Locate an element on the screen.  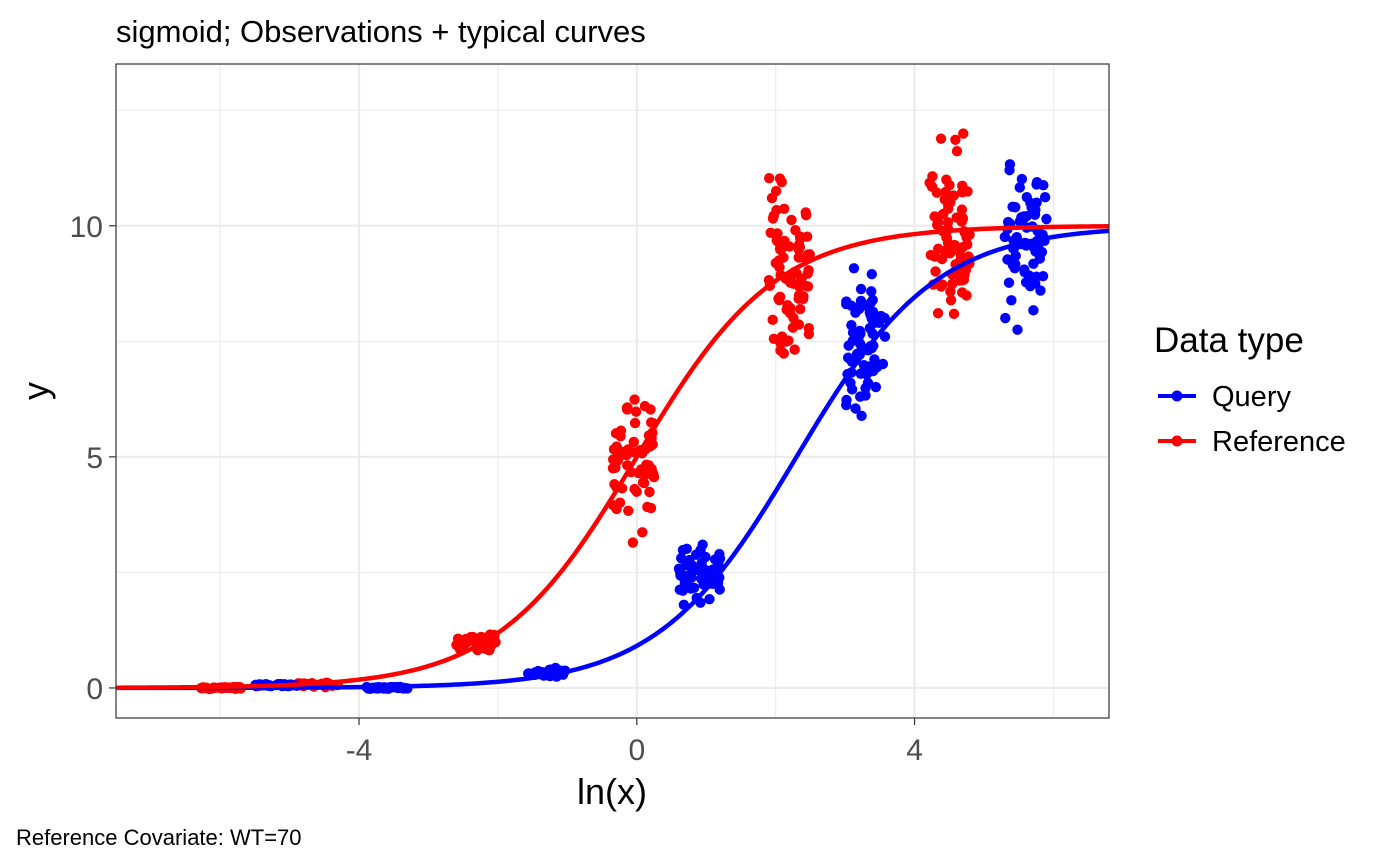
x-axis-ticks: -4 0 4 is located at coordinates (634, 742).